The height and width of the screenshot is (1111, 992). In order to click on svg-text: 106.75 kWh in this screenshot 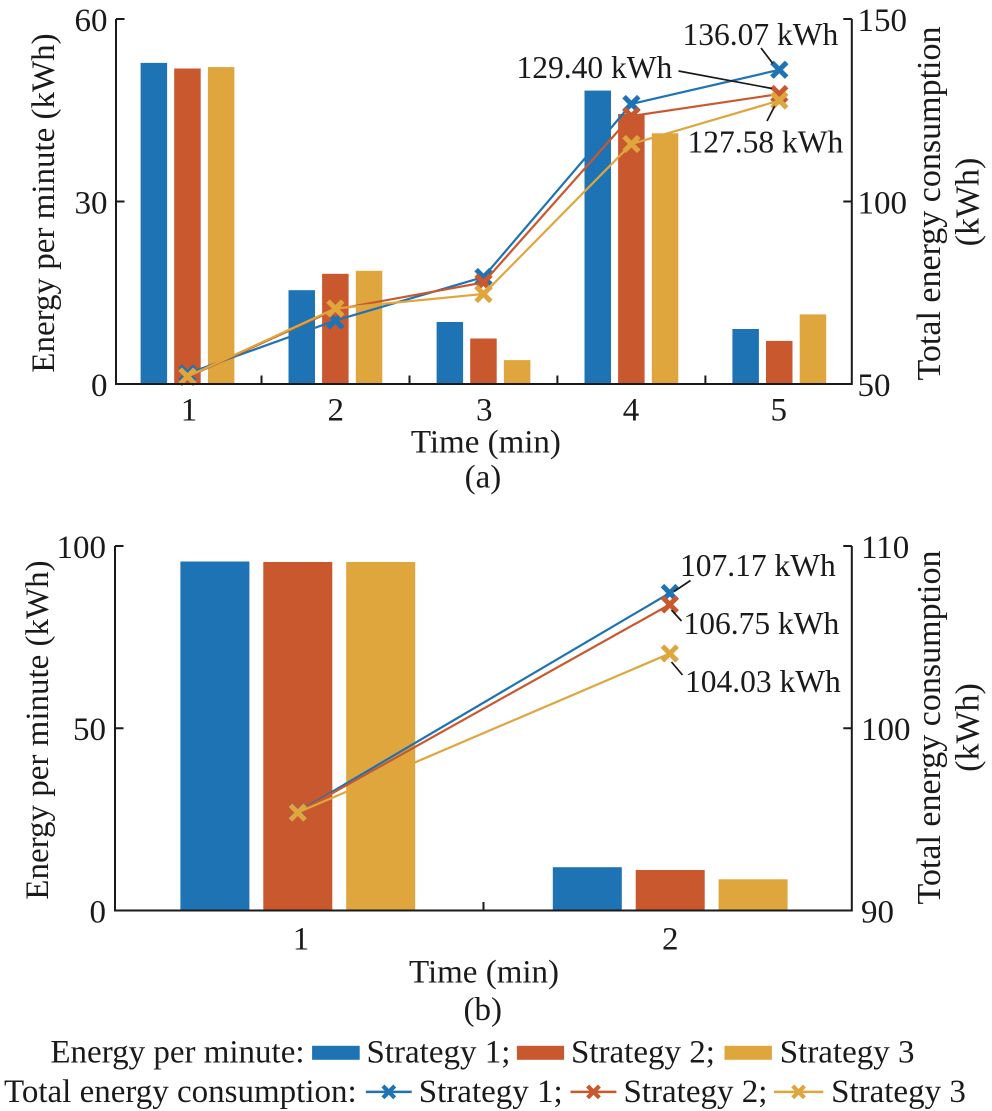, I will do `click(762, 623)`.